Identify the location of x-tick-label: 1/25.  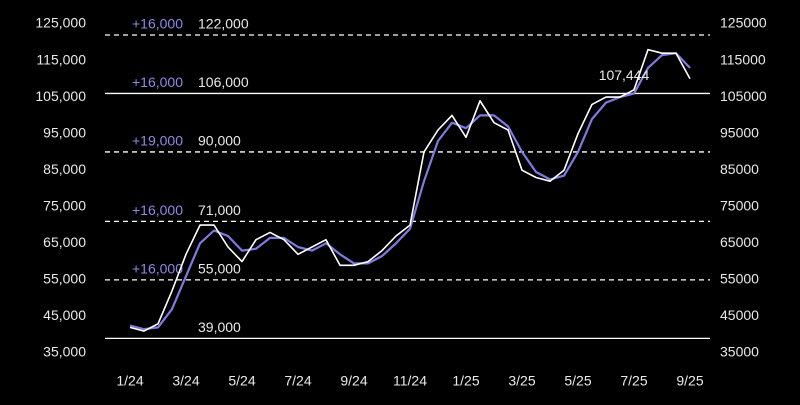
(465, 381).